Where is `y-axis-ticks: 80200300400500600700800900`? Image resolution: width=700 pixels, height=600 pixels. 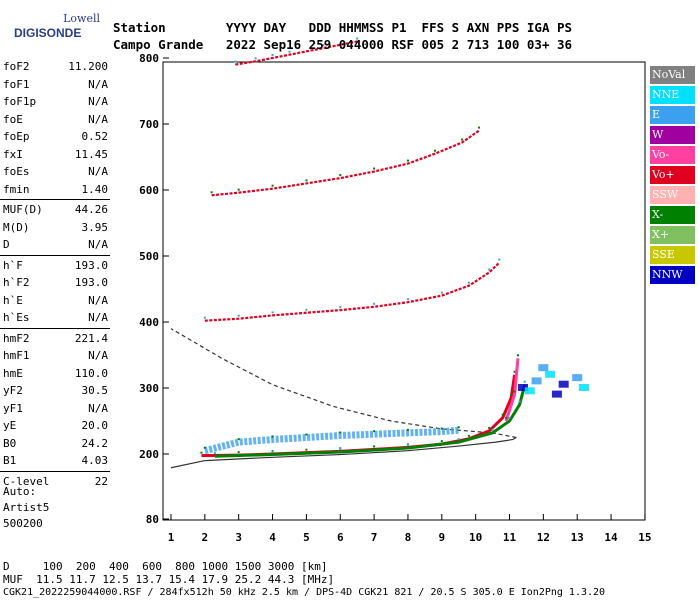
y-axis-ticks: 80200300400500600700800900 is located at coordinates (154, 289).